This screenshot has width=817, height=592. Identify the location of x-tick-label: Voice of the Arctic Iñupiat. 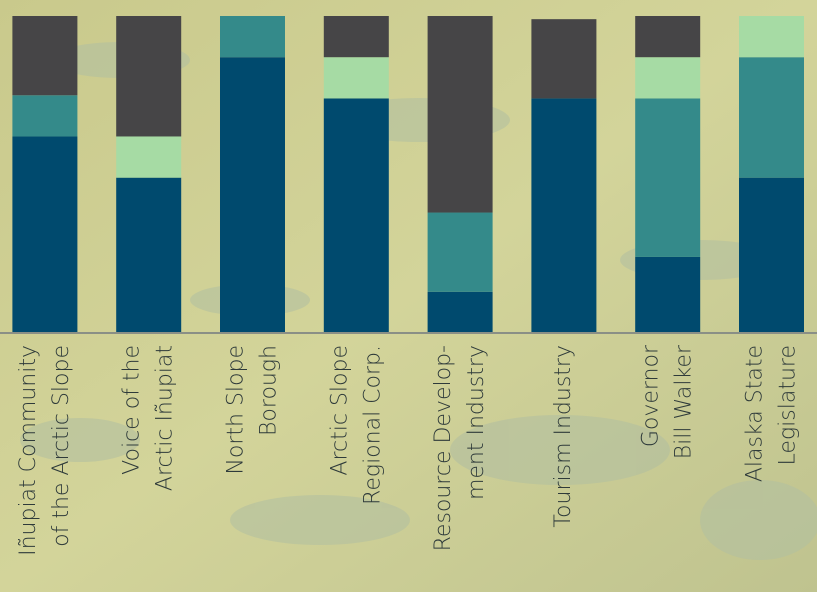
(149, 418).